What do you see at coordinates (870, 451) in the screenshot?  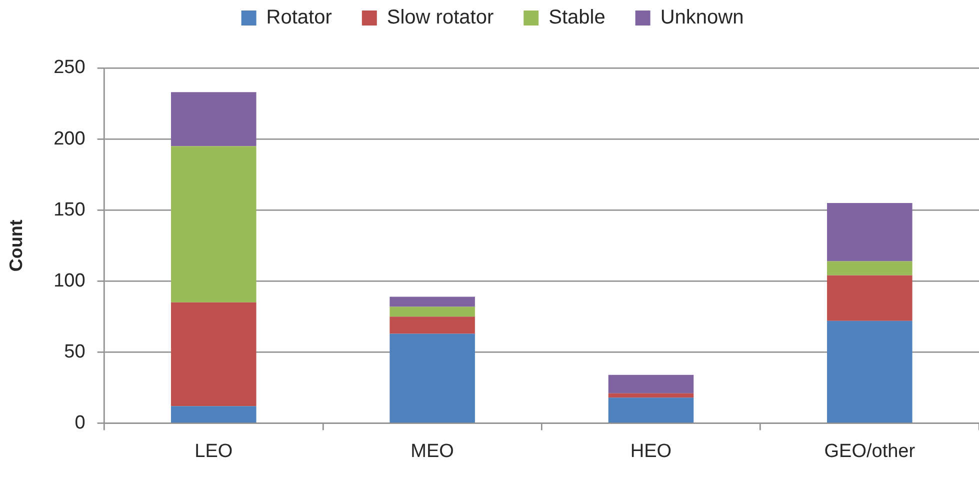 I see `x-tick-label: GEO/other` at bounding box center [870, 451].